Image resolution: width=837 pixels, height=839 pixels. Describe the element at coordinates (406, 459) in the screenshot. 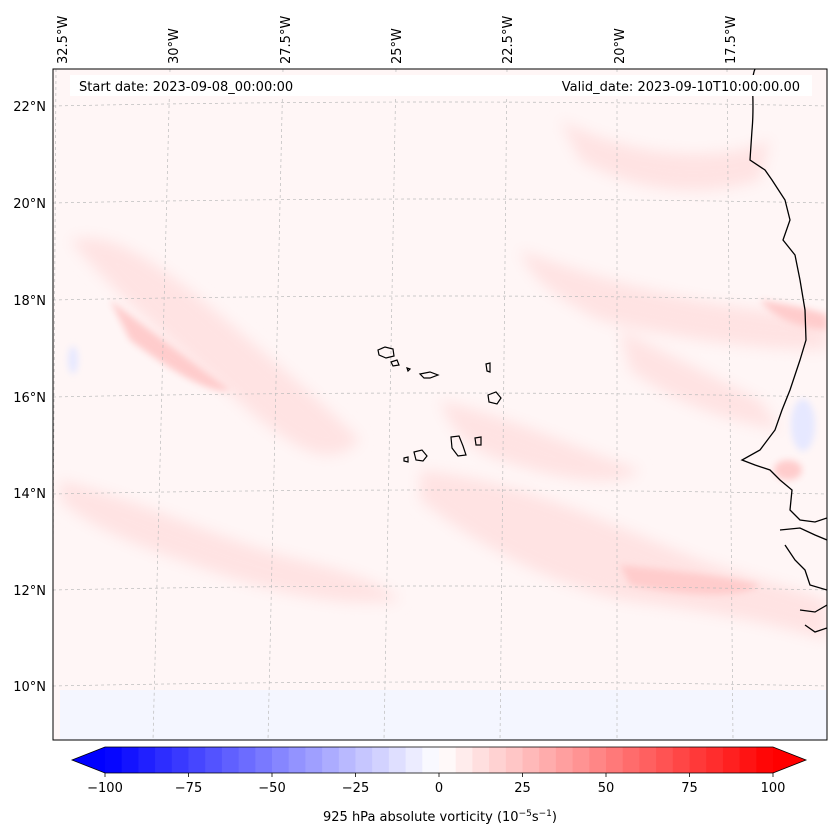

I see `island-brava` at that location.